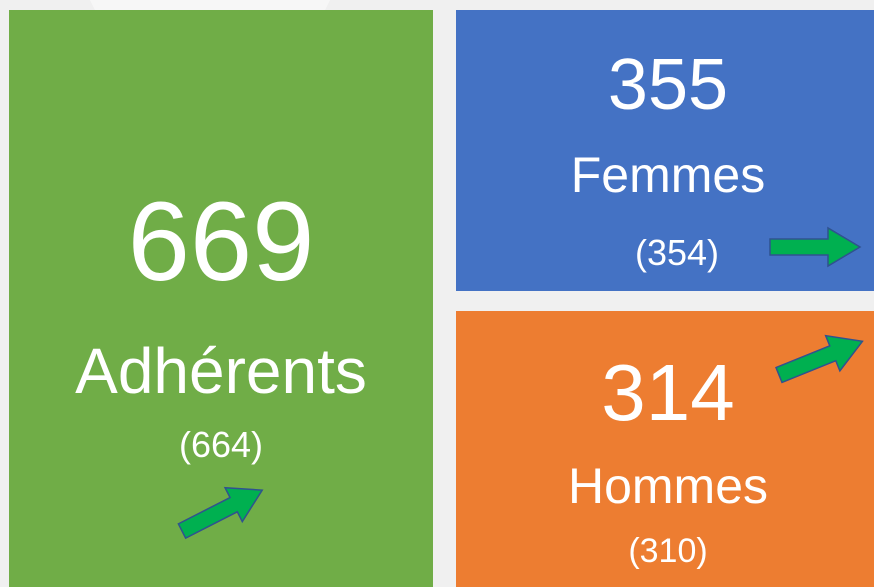 This screenshot has width=874, height=587. What do you see at coordinates (668, 85) in the screenshot?
I see `tile-value: 355` at bounding box center [668, 85].